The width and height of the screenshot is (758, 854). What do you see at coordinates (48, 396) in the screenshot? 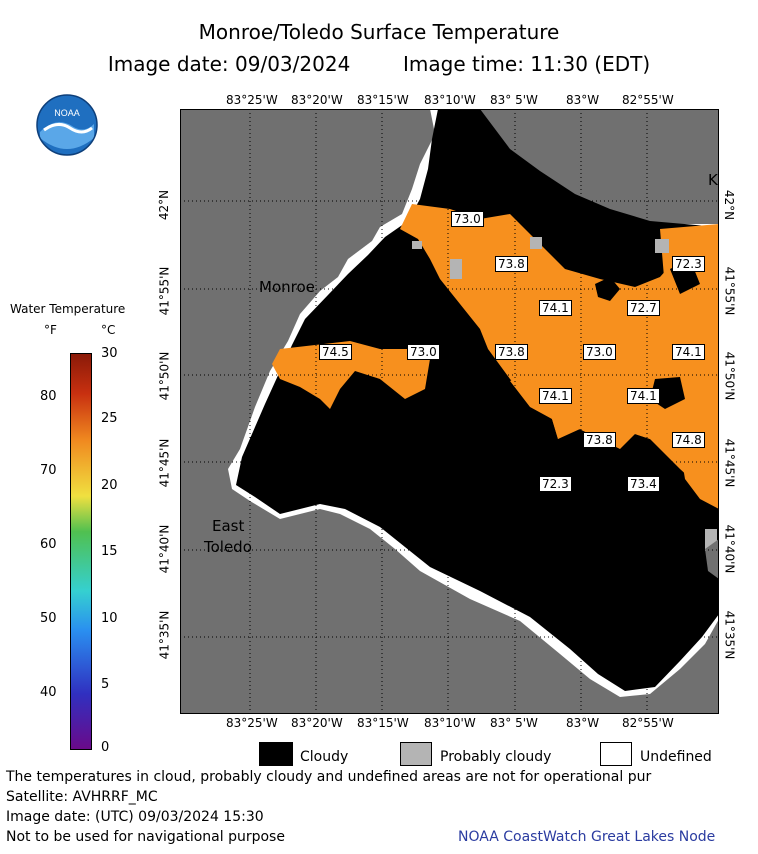
I see `f-tick: 80` at bounding box center [48, 396].